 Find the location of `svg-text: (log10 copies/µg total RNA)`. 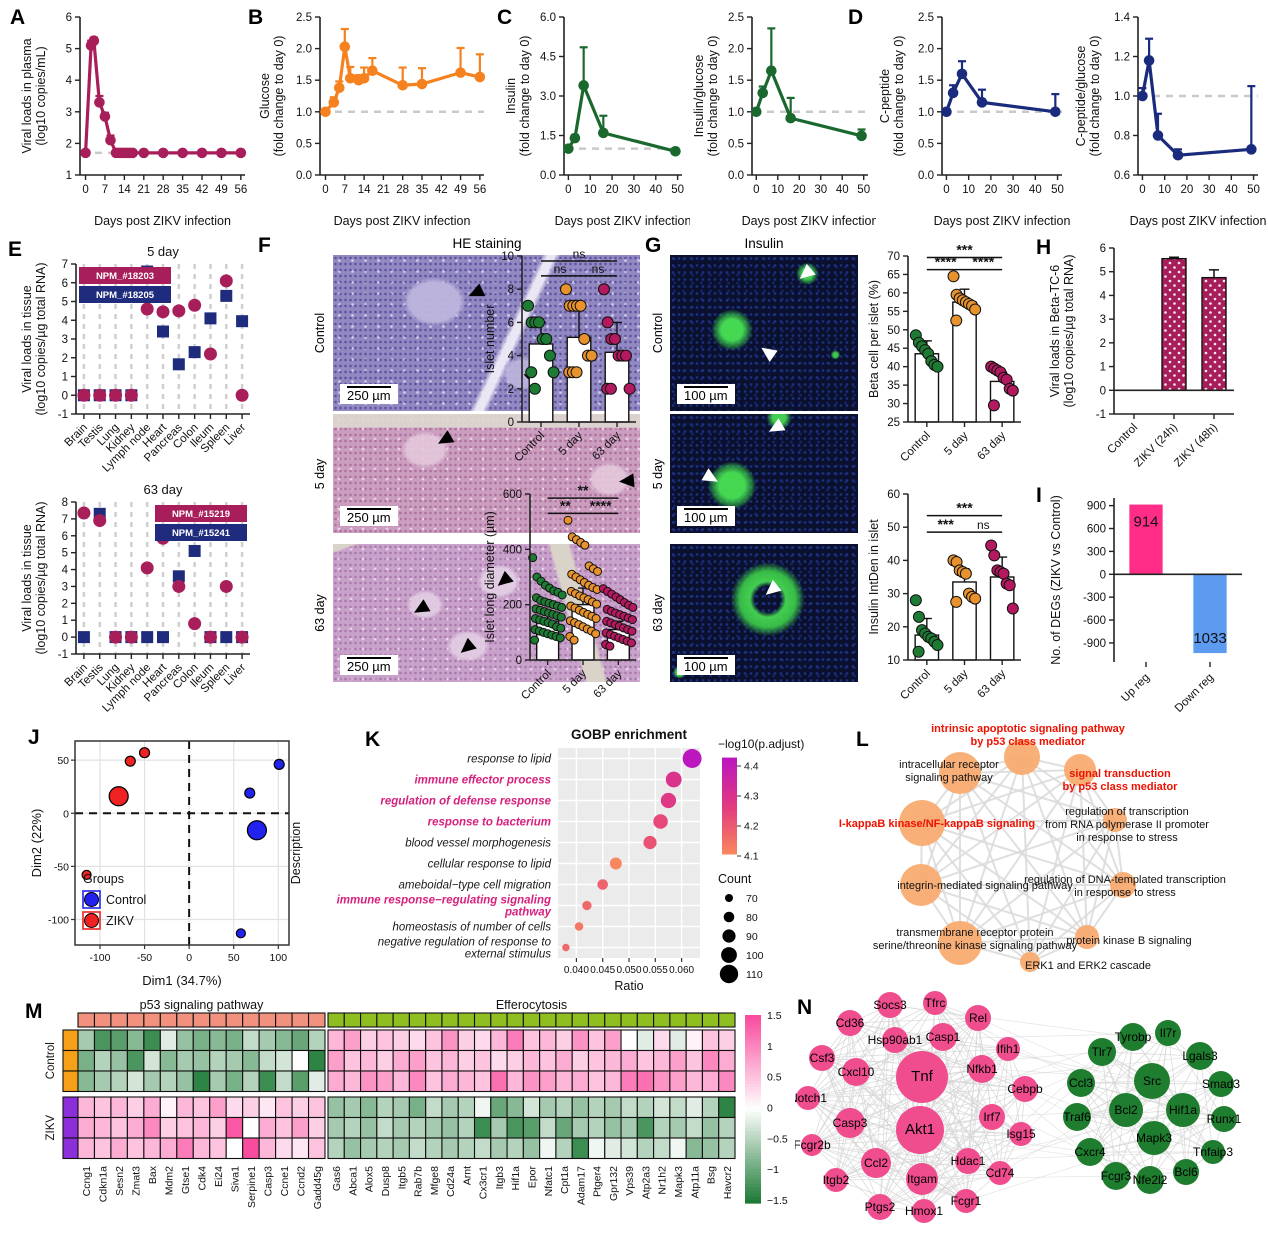

svg-text: (log10 copies/µg total RNA) is located at coordinates (41, 338).